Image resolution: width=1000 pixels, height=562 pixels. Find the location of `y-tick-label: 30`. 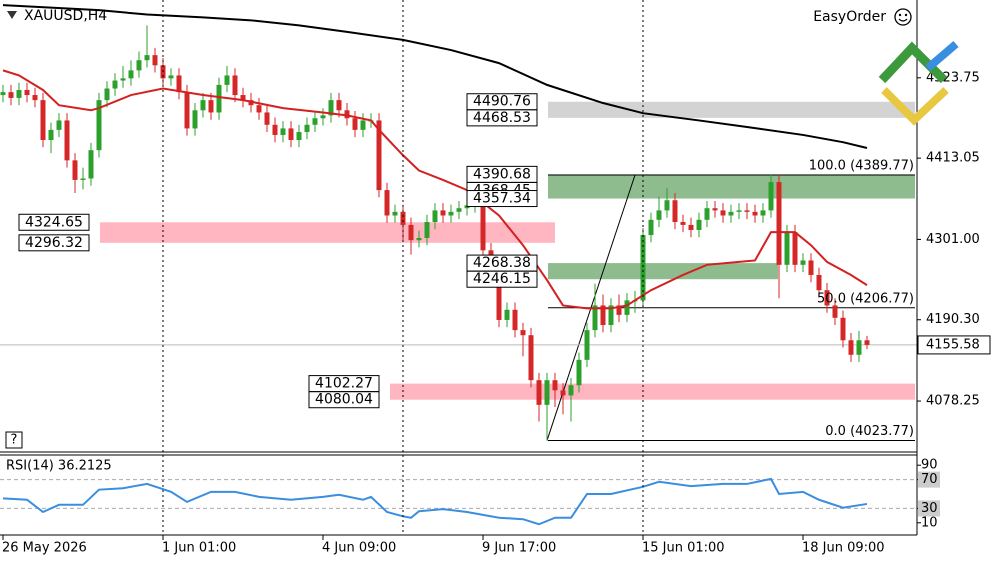

y-tick-label: 30 is located at coordinates (929, 508).